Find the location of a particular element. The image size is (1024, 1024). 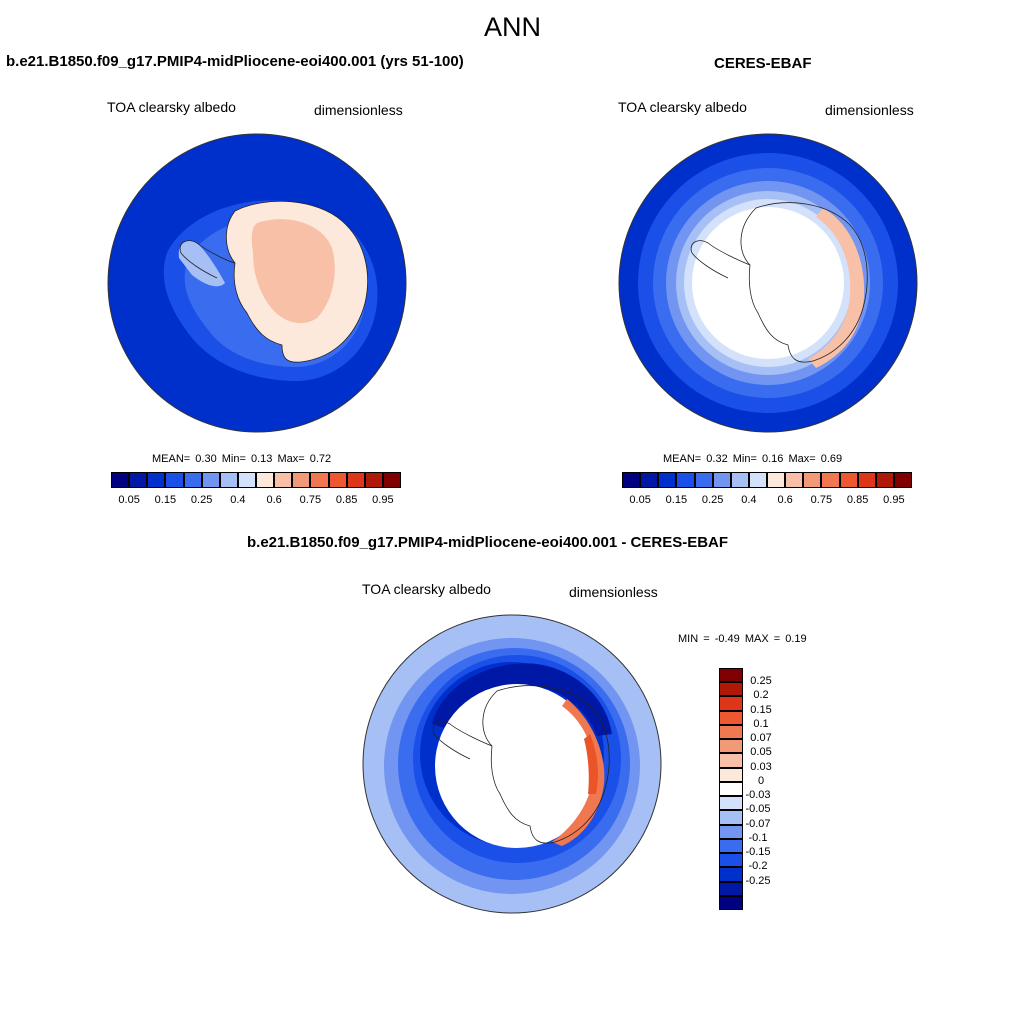

obs-min-label: Min= is located at coordinates (744, 459).